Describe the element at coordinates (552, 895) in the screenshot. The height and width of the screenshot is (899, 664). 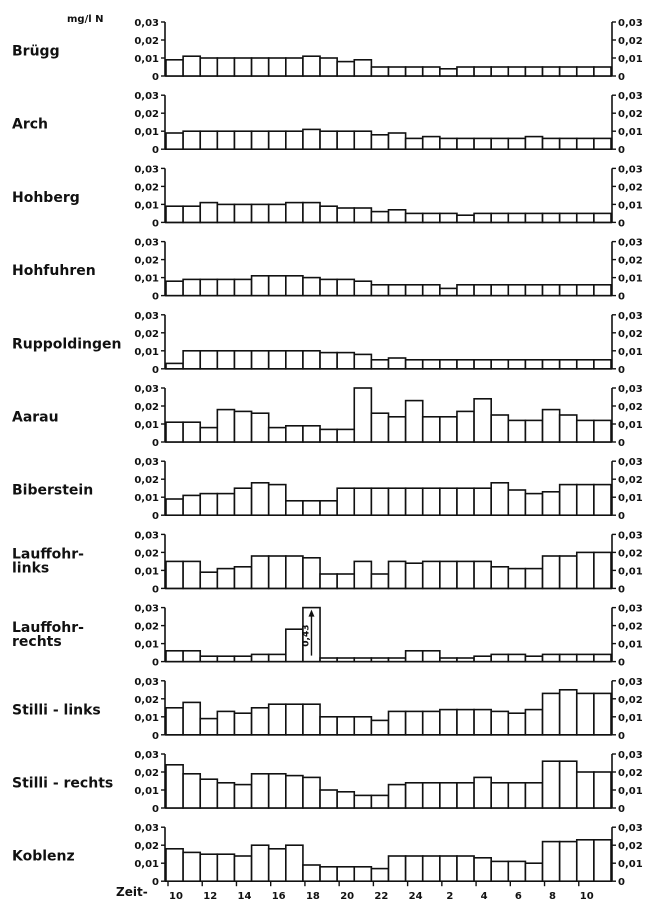
I see `x-tick-label: 8` at that location.